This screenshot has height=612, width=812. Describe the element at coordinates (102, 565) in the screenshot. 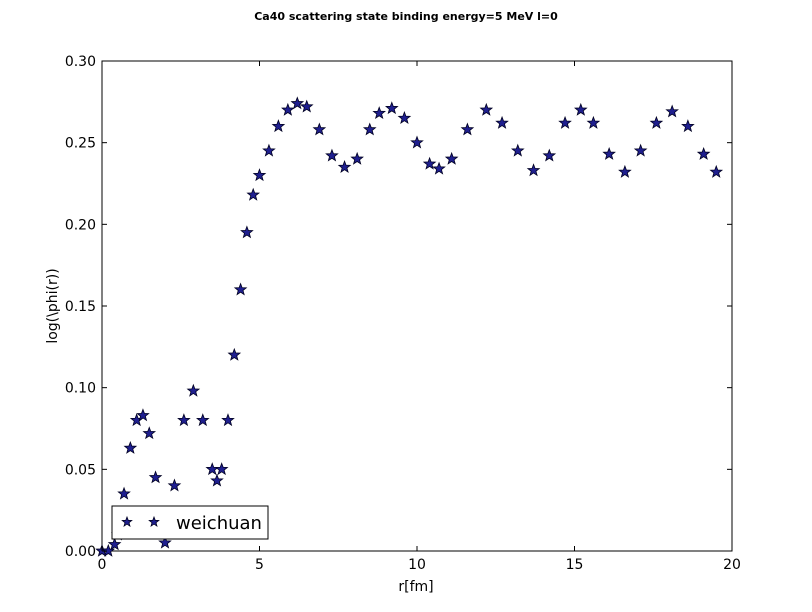

I see `x-tick-label: 0` at that location.